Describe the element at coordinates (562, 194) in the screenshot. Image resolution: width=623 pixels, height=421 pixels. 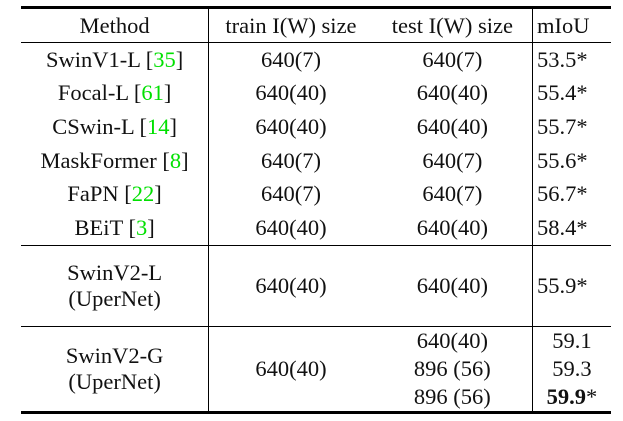
I see `miou-cell: 56.7*` at that location.